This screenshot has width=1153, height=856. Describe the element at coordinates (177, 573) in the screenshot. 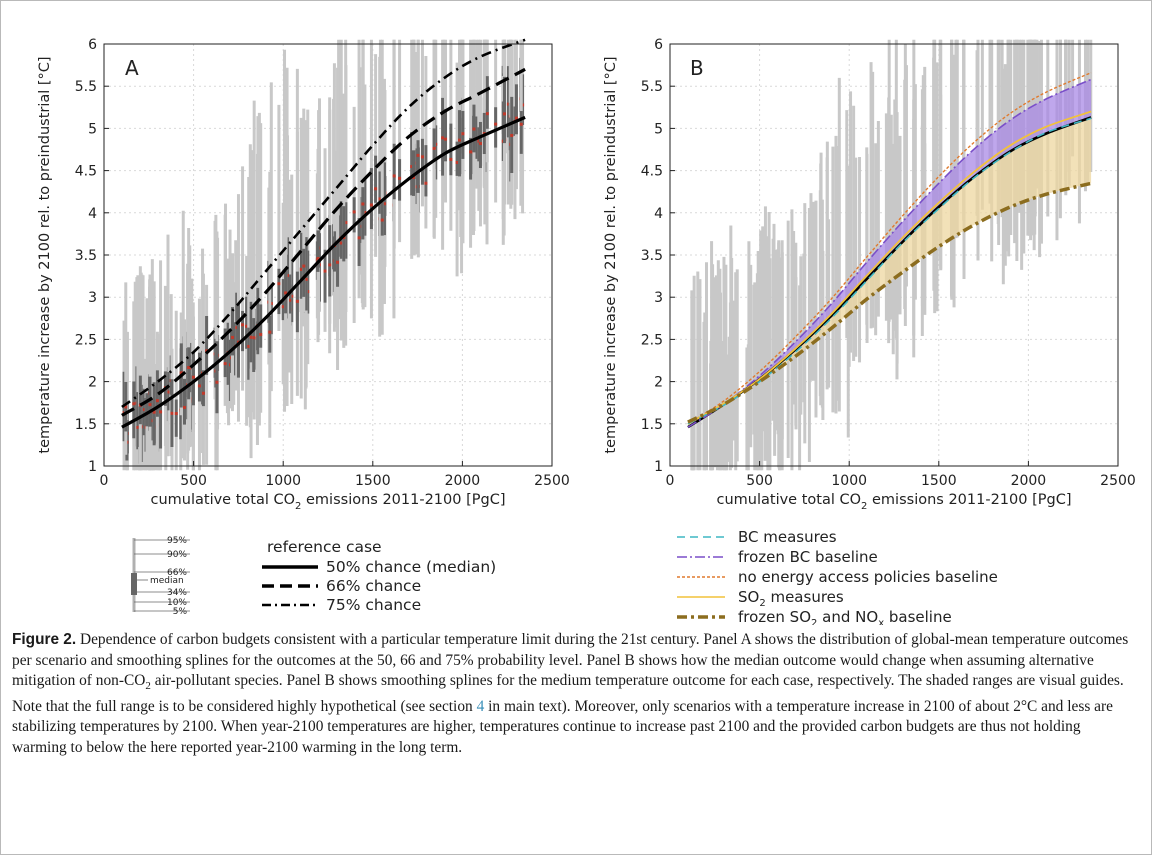

I see `guide-label-2: 66%` at that location.